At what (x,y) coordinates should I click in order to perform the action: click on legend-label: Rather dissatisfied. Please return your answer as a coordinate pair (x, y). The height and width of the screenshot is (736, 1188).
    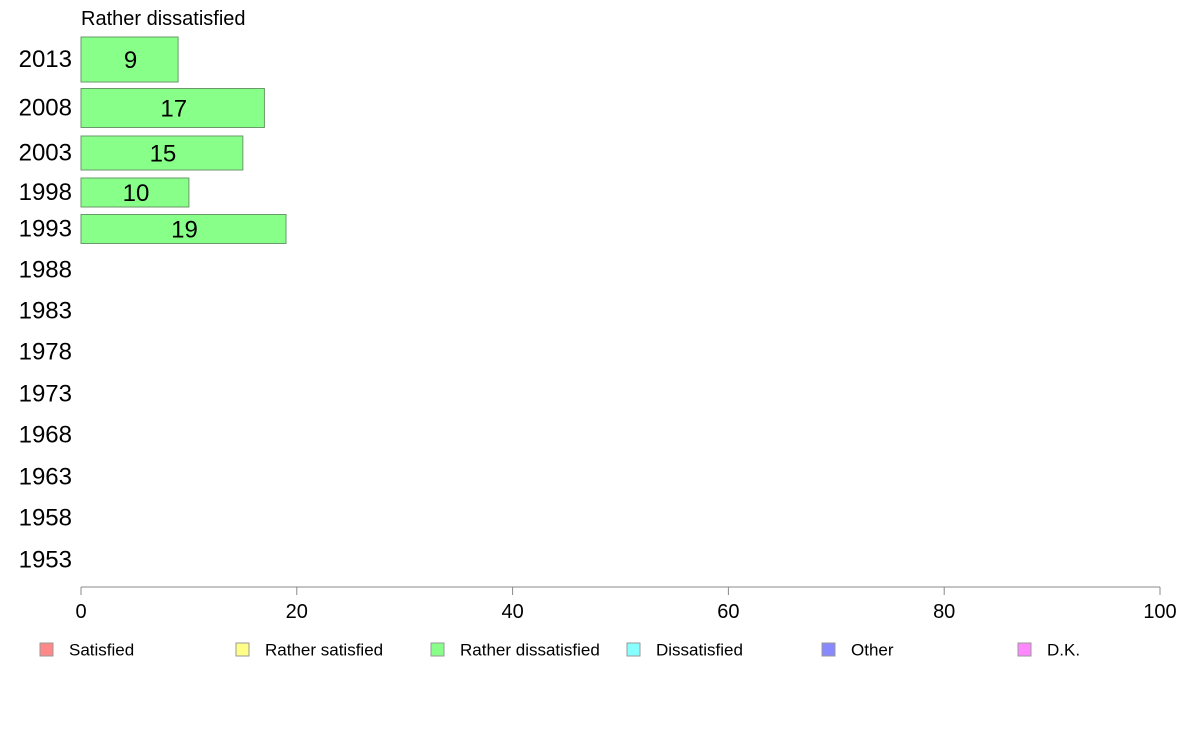
    Looking at the image, I should click on (530, 650).